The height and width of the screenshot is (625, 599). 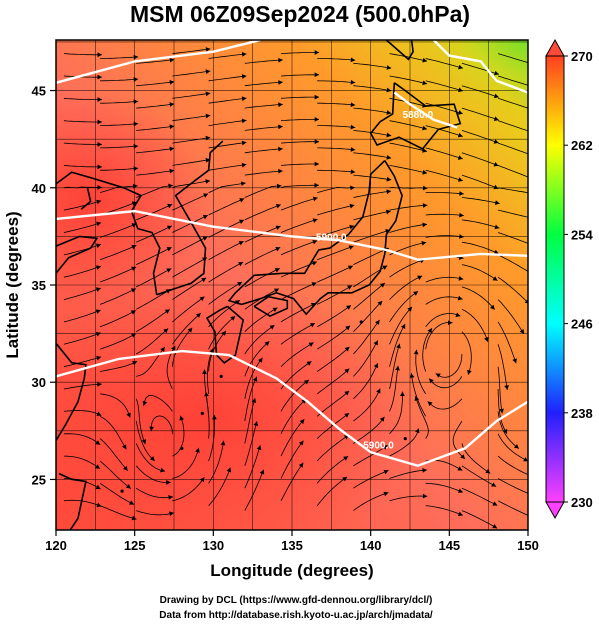 What do you see at coordinates (582, 56) in the screenshot?
I see `colorbar-tick-label: 270` at bounding box center [582, 56].